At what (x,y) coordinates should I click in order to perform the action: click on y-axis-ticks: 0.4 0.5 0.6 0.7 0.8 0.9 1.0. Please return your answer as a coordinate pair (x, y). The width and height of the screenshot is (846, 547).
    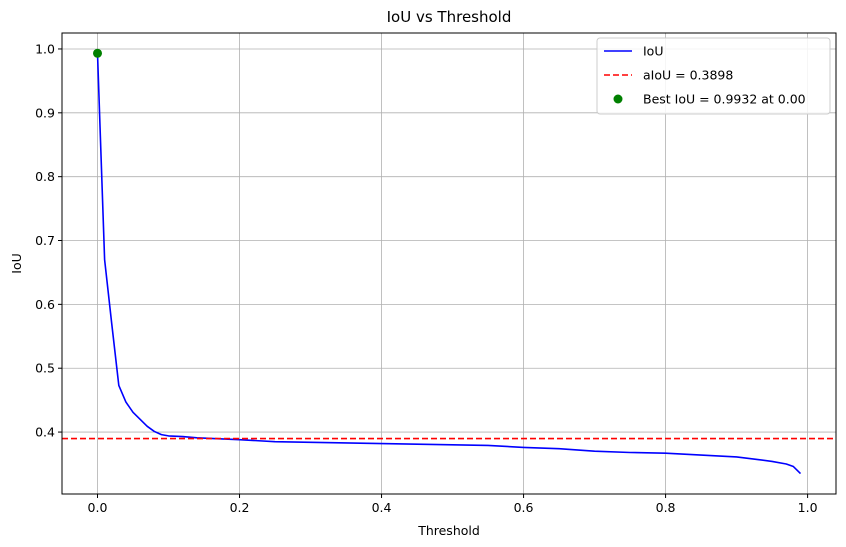
    Looking at the image, I should click on (48, 240).